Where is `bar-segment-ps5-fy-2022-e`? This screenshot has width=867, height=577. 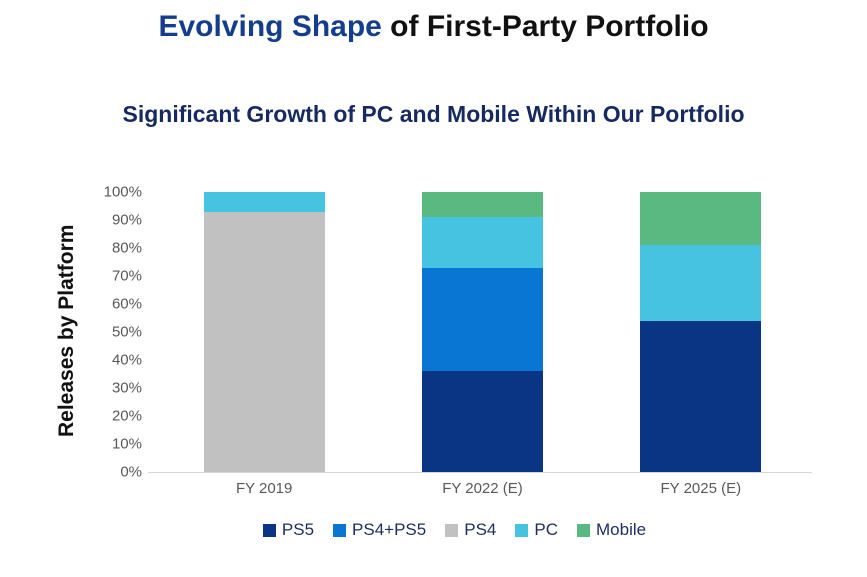
bar-segment-ps5-fy-2022-e is located at coordinates (482, 421).